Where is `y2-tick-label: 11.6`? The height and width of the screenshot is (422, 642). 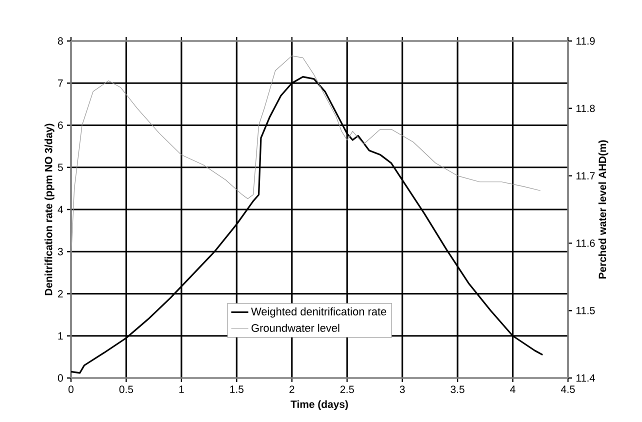
y2-tick-label: 11.6 is located at coordinates (585, 243).